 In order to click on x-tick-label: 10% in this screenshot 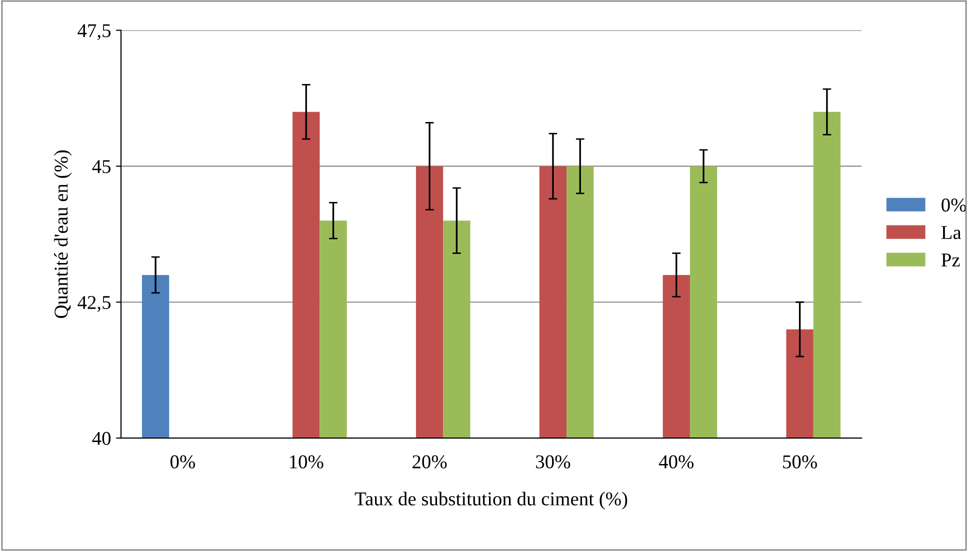, I will do `click(307, 461)`.